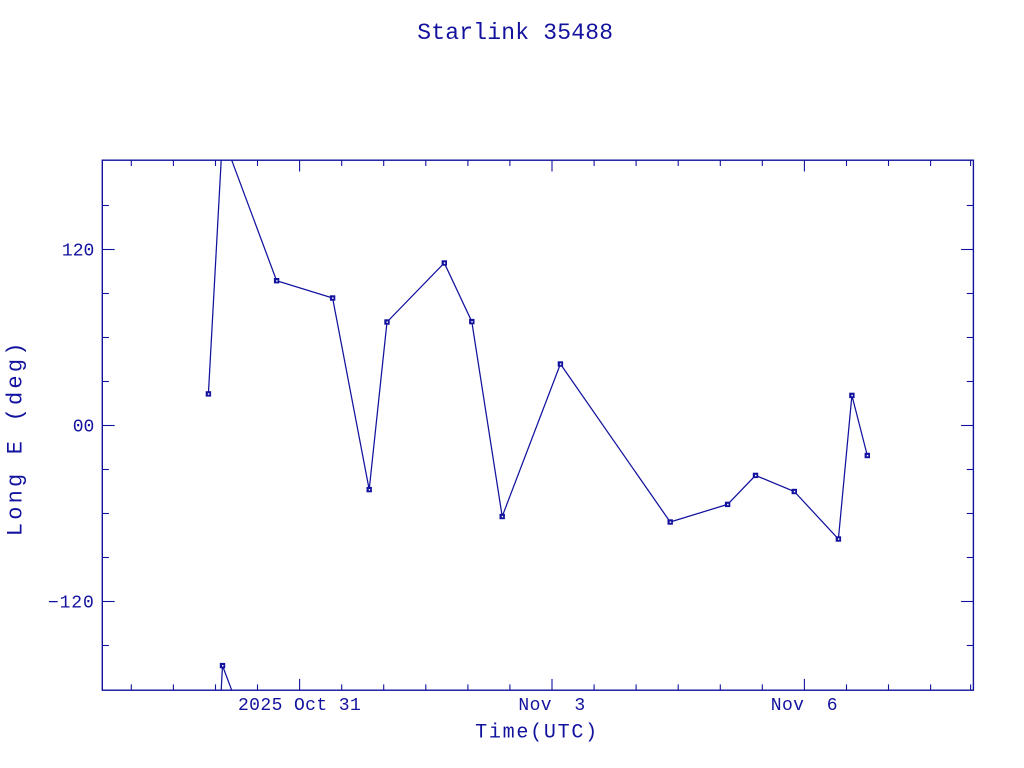  Describe the element at coordinates (78, 252) in the screenshot. I see `svg-text: 120` at that location.